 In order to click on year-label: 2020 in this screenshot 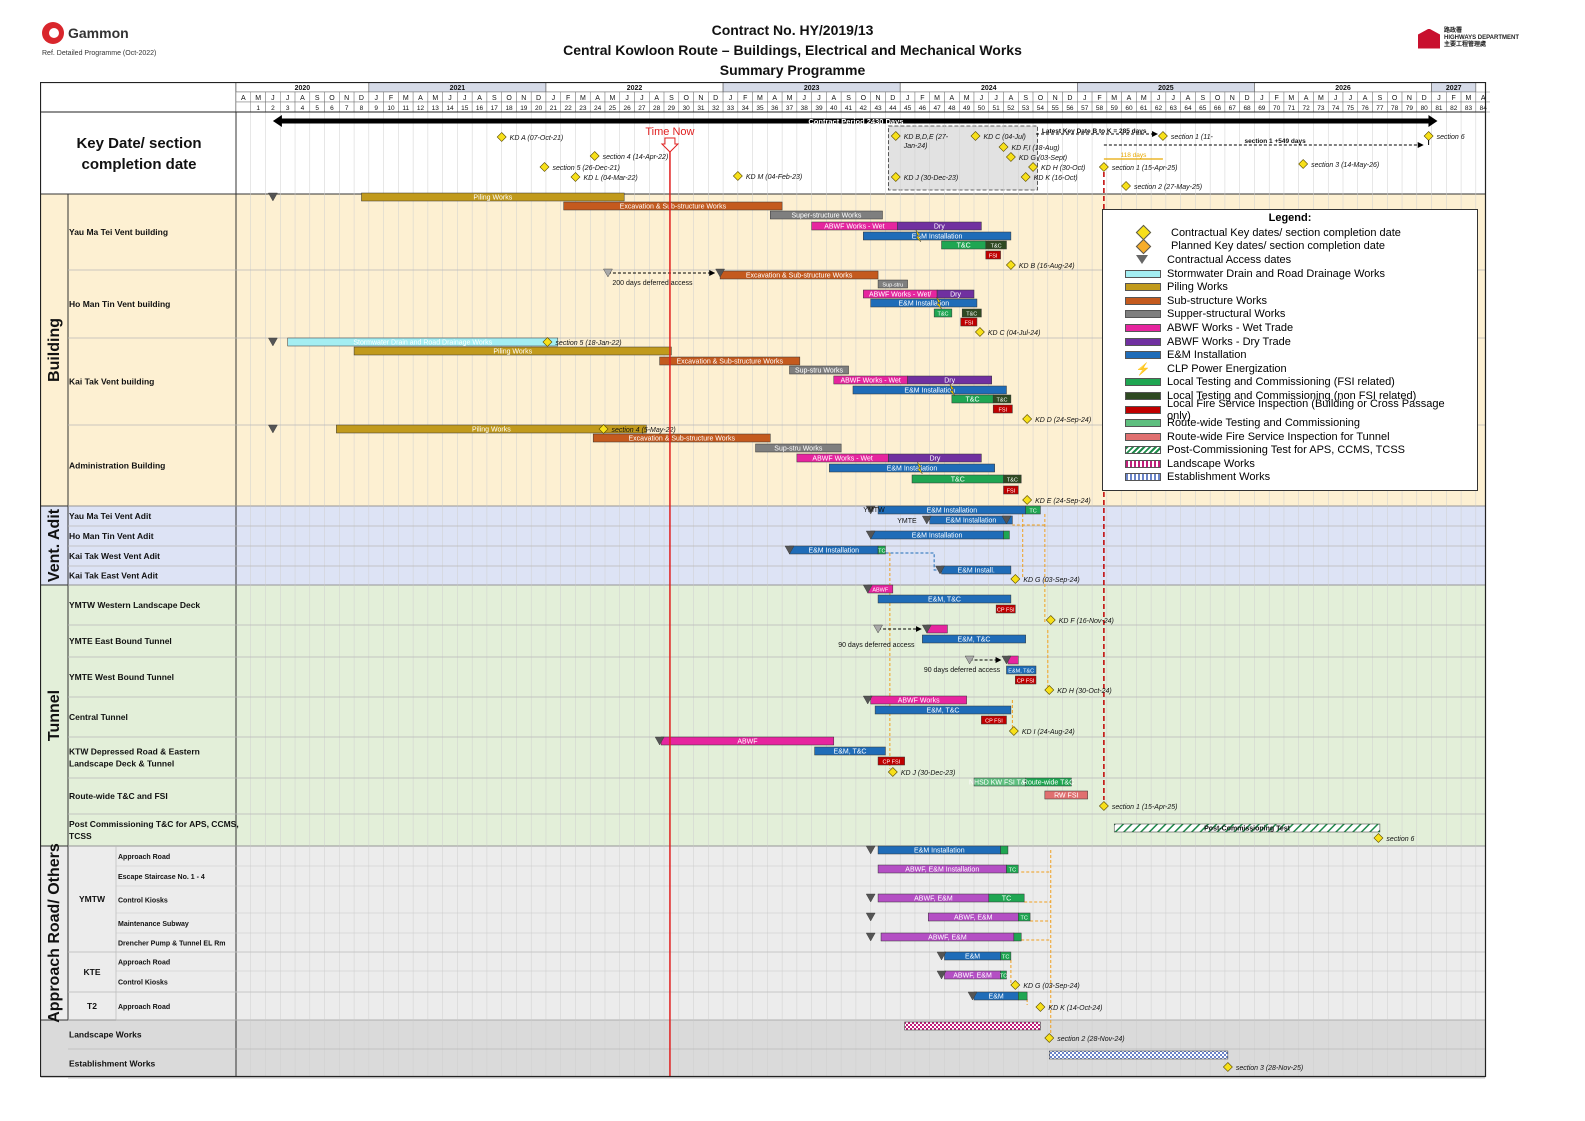, I will do `click(303, 88)`.